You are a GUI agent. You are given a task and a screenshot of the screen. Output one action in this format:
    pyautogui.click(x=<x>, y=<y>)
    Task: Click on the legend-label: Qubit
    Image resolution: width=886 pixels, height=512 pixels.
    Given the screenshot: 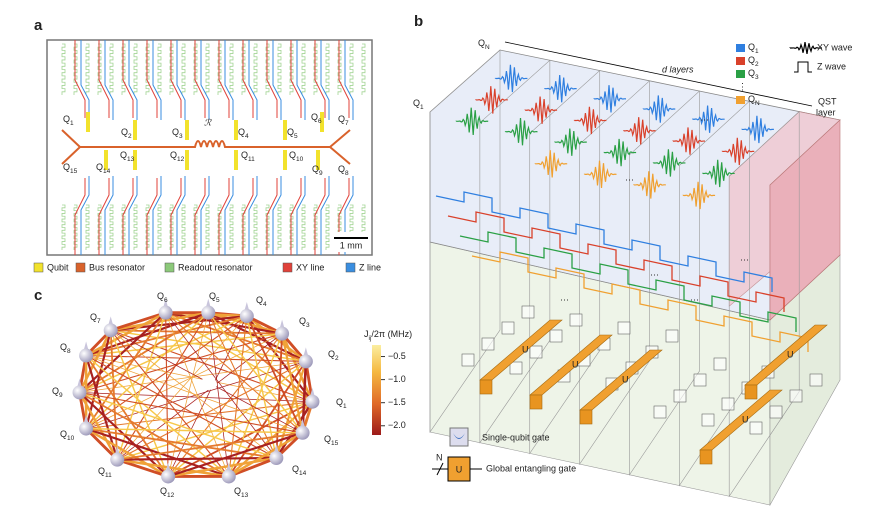 What is the action you would take?
    pyautogui.click(x=58, y=267)
    